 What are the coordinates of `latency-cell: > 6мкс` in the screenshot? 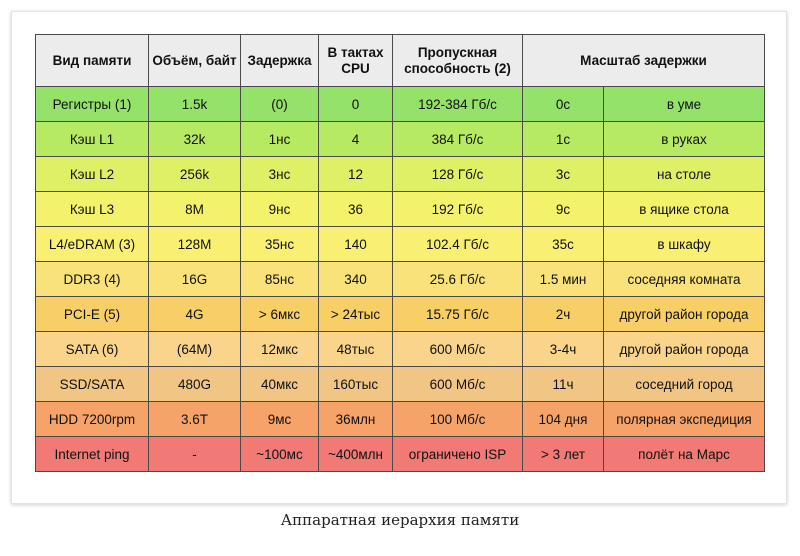 It's located at (279, 314).